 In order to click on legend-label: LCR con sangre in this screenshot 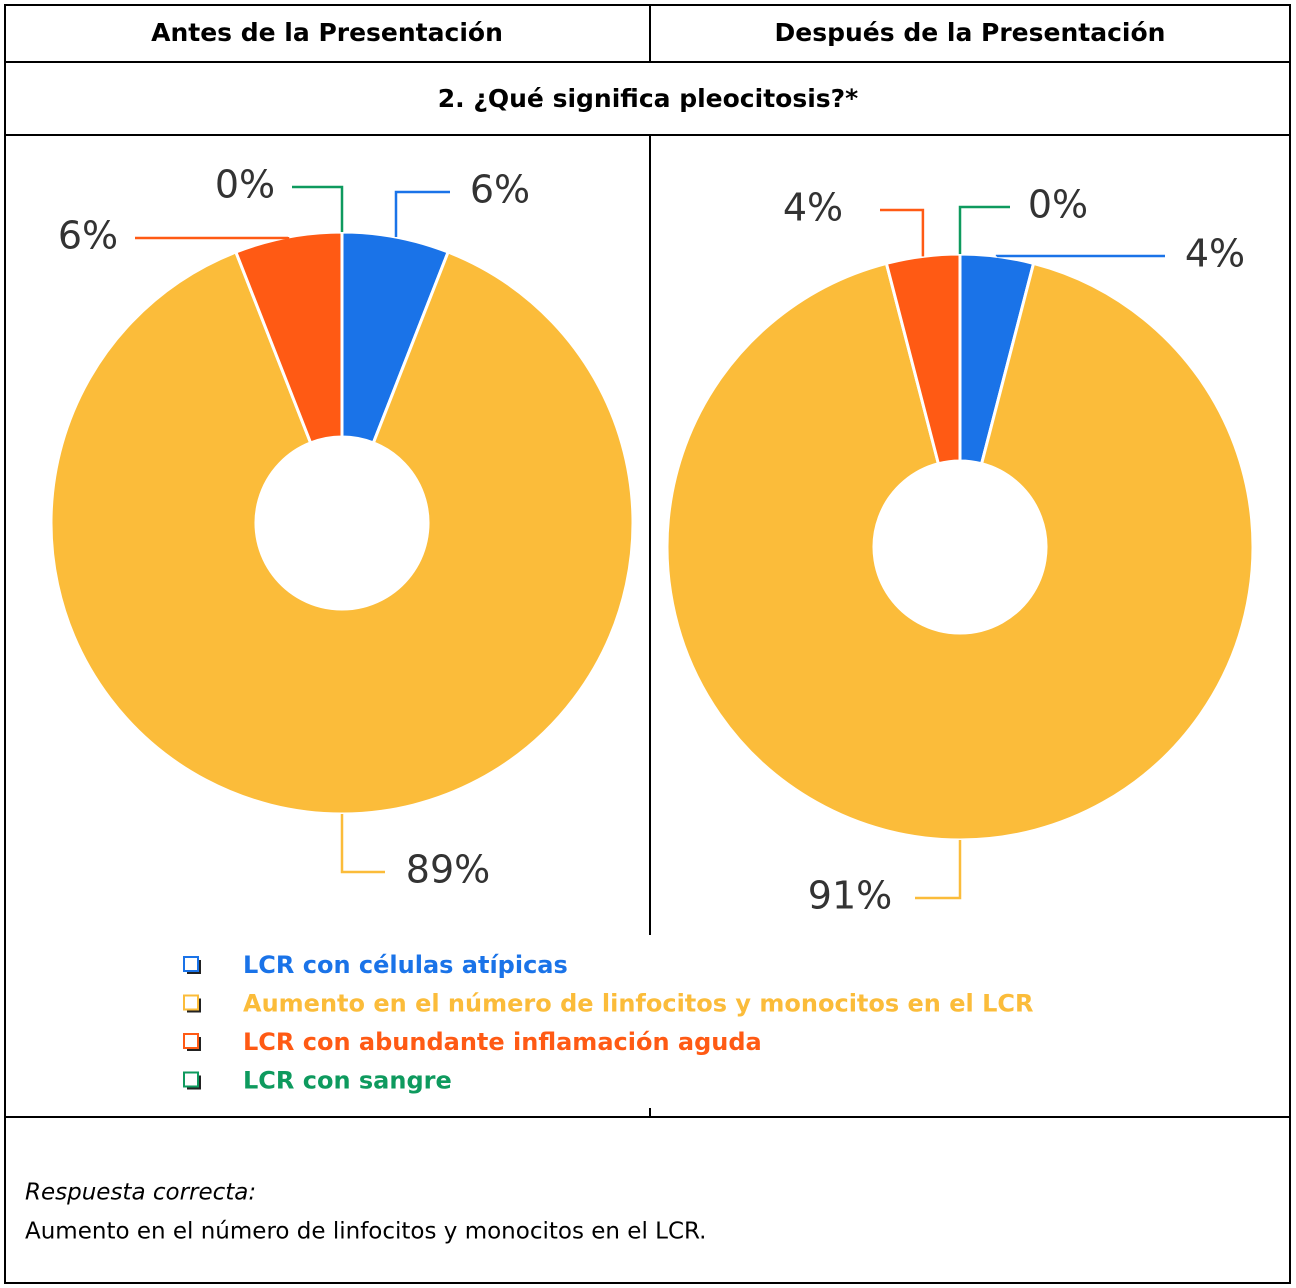, I will do `click(347, 1081)`.